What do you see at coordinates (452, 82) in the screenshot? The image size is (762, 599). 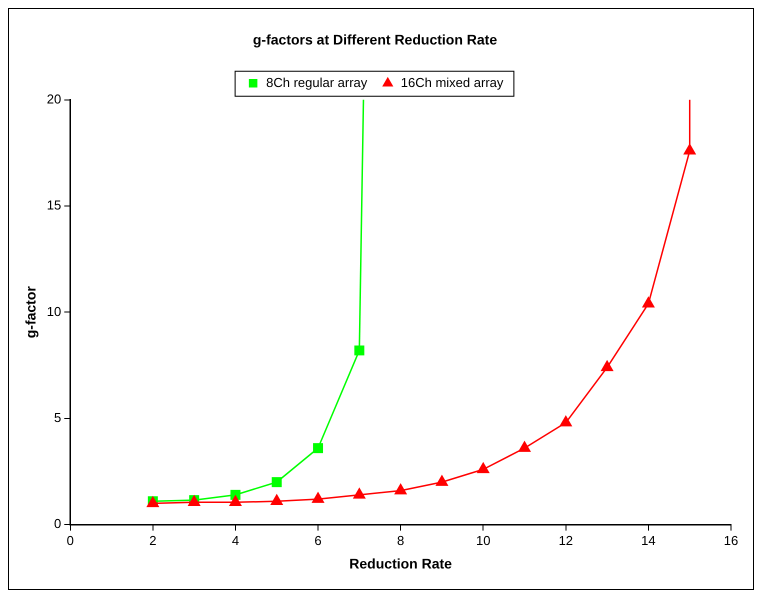 I see `legend-label: 16Ch mixed array` at bounding box center [452, 82].